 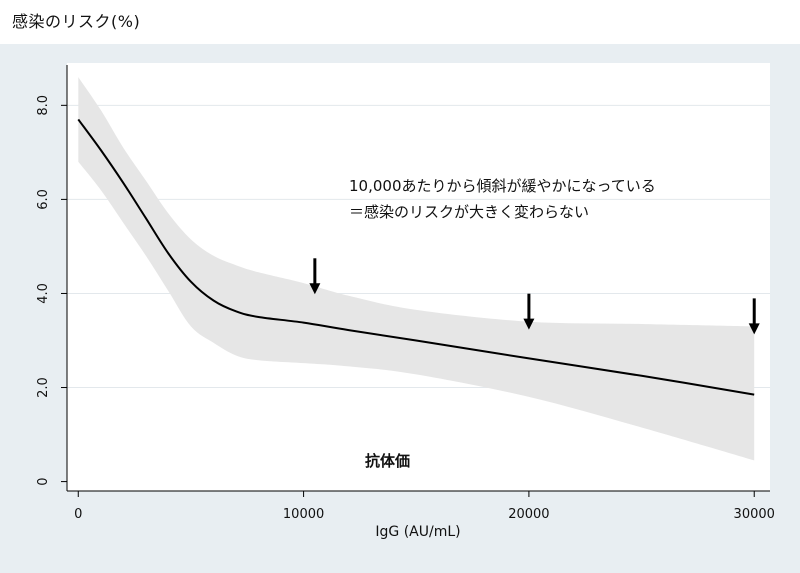 I want to click on chart-title: 感染のリスク(%), so click(x=76, y=21).